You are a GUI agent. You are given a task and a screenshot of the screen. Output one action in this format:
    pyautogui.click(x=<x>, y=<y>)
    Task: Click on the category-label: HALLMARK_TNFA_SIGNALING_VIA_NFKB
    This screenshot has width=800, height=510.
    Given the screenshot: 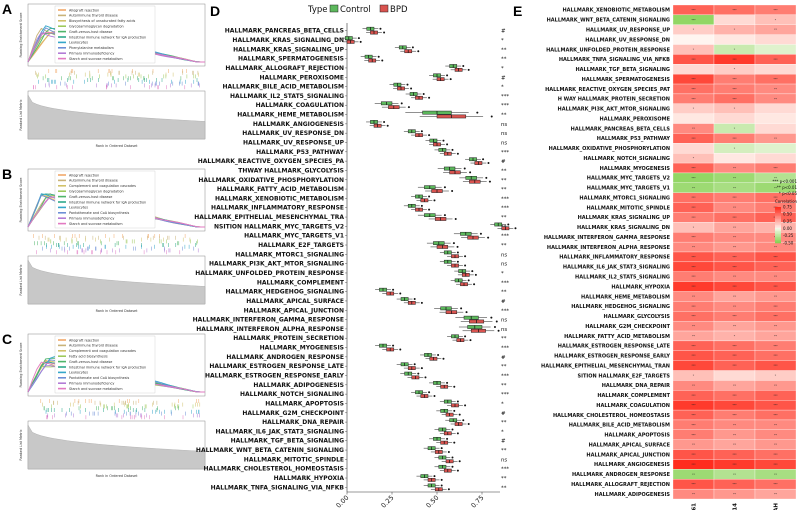 What is the action you would take?
    pyautogui.click(x=278, y=487)
    